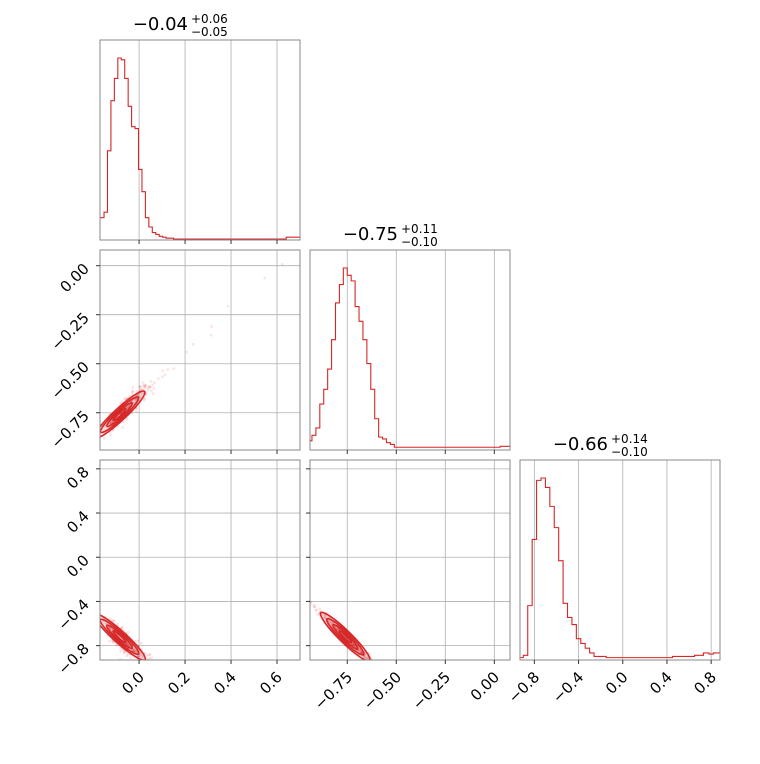  Describe the element at coordinates (620, 568) in the screenshot. I see `histogram-line` at that location.